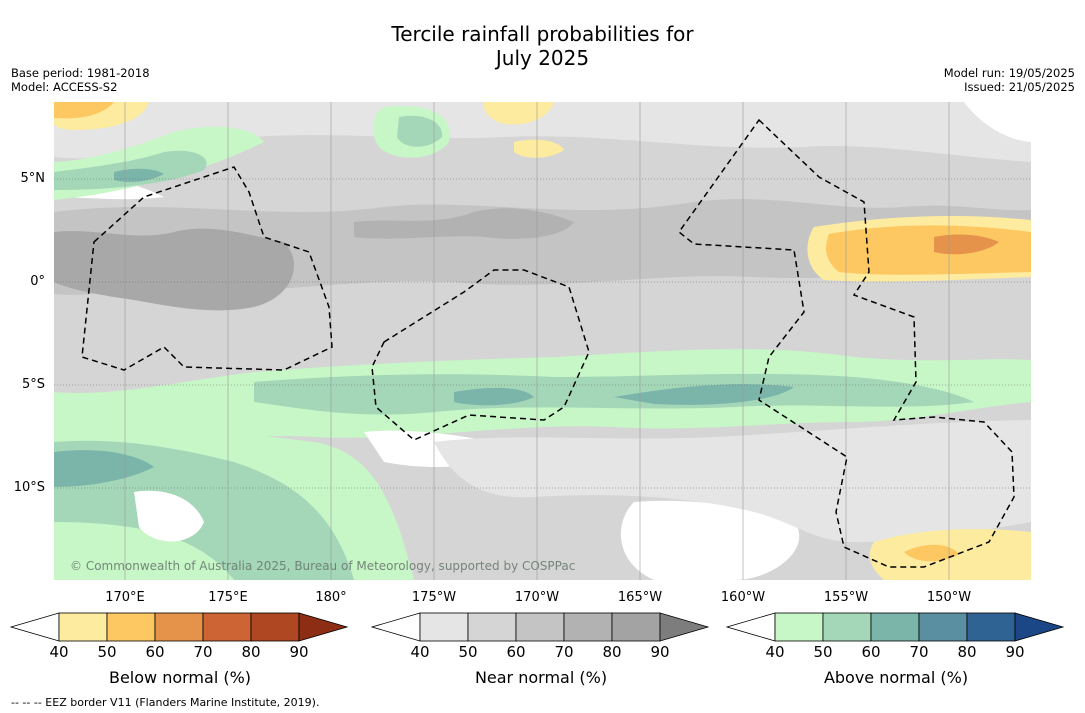  I want to click on run-info: Model run: 19/05/2025 Issued: 21/05/2025, so click(1009, 80).